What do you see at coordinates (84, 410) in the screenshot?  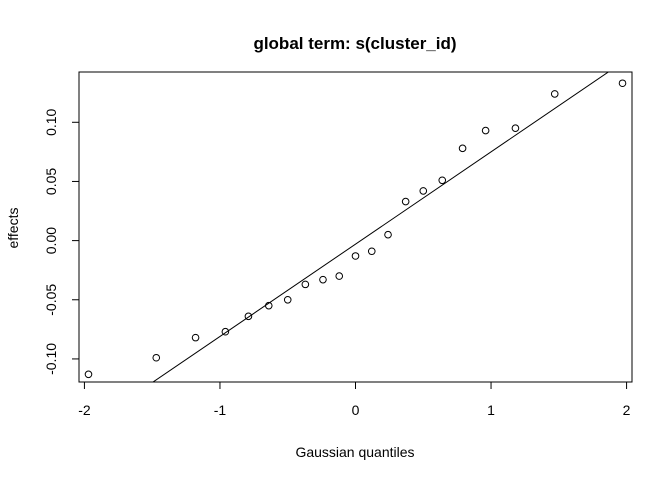 I see `x-tick-label: -2` at bounding box center [84, 410].